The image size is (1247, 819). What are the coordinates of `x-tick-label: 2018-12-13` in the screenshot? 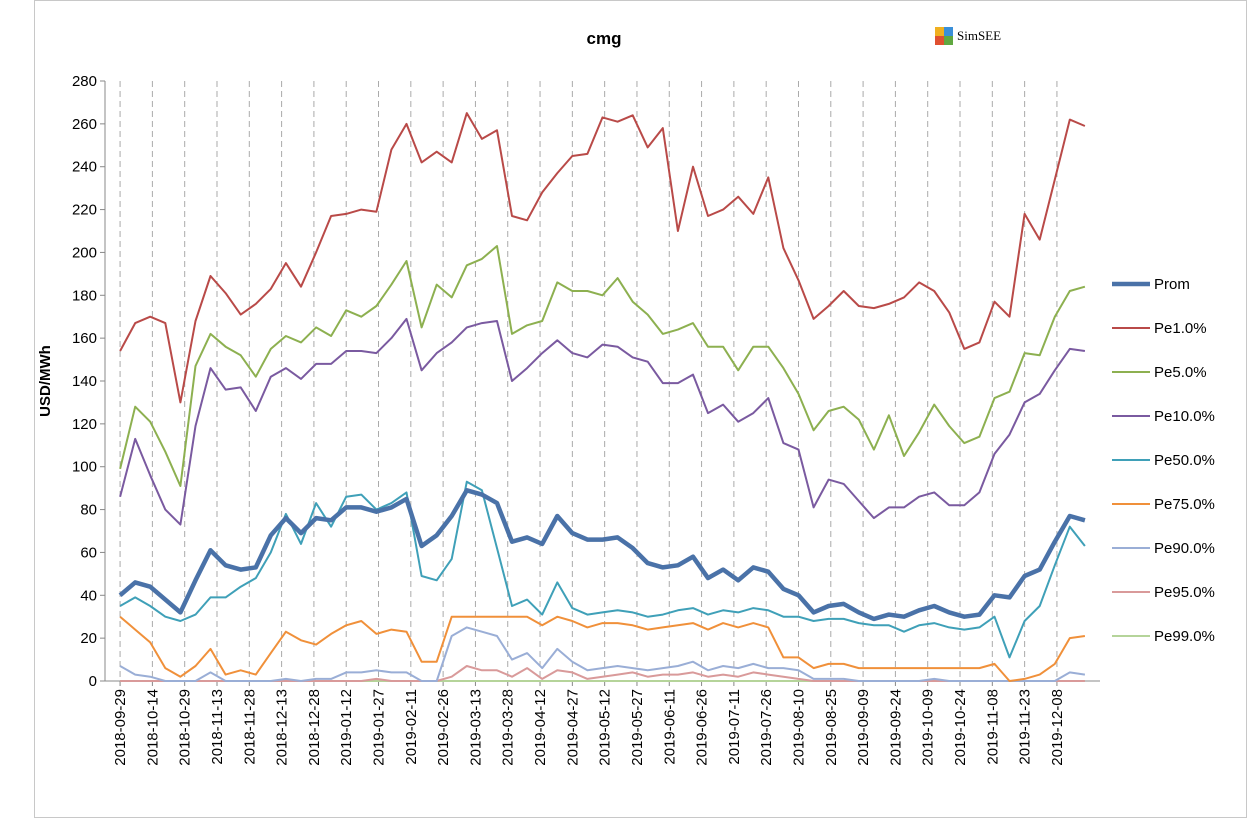 It's located at (282, 727).